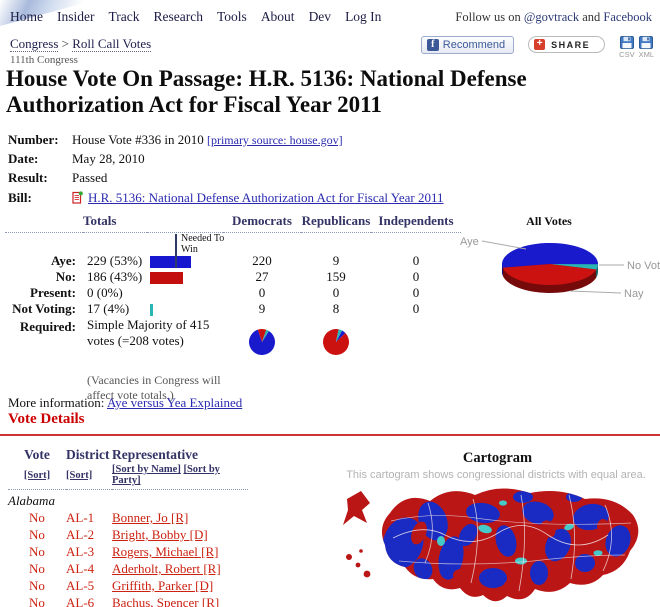 This screenshot has height=607, width=660. What do you see at coordinates (497, 458) in the screenshot?
I see `cartogram-heading: Cartogram` at bounding box center [497, 458].